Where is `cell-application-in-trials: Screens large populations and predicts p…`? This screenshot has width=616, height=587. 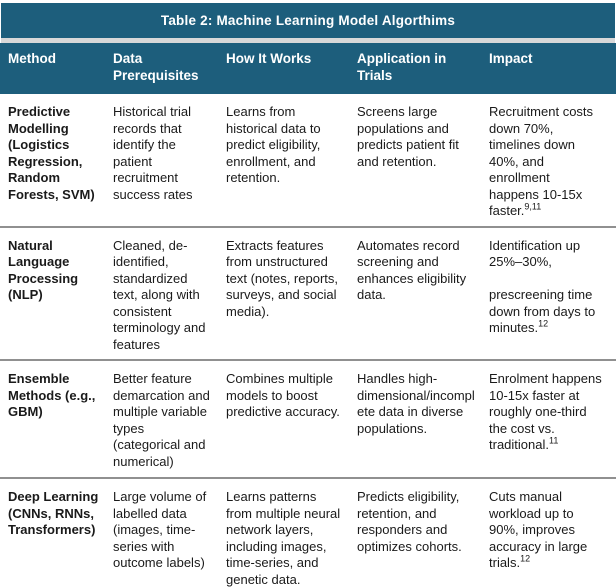 cell-application-in-trials: Screens large populations and predicts p… is located at coordinates (408, 136).